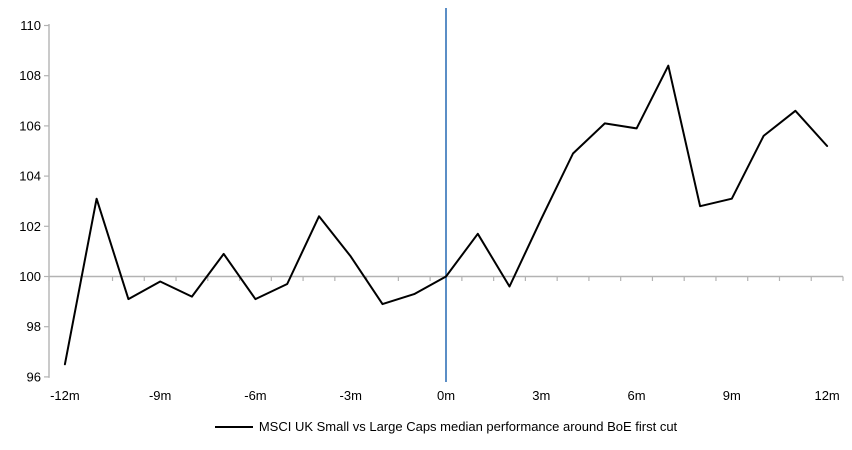 Image resolution: width=852 pixels, height=450 pixels. What do you see at coordinates (30, 125) in the screenshot?
I see `y-axis-tick-label: 106` at bounding box center [30, 125].